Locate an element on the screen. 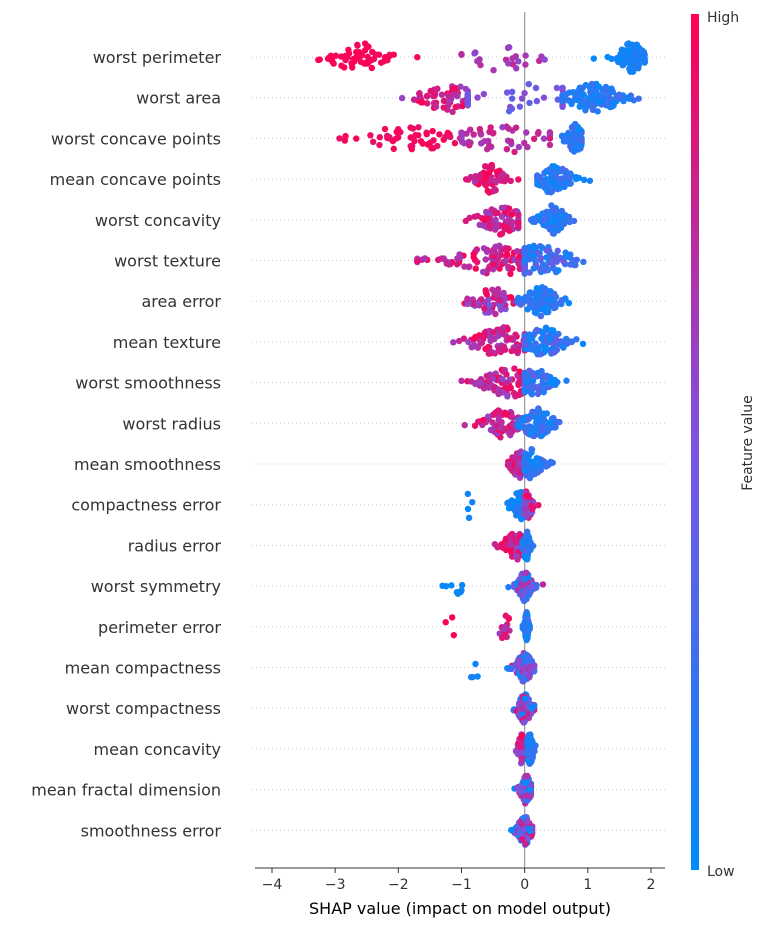 This screenshot has height=926, width=768. colorbar: High Low Feature value is located at coordinates (723, 445).